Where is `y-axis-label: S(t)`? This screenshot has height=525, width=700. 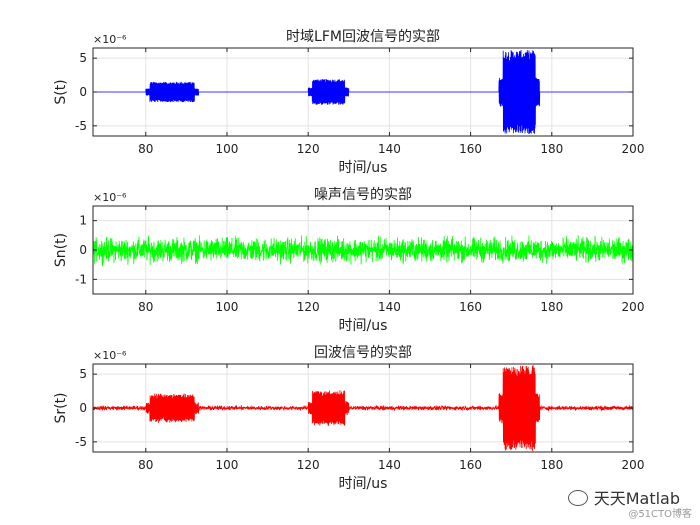 y-axis-label: S(t) is located at coordinates (61, 91).